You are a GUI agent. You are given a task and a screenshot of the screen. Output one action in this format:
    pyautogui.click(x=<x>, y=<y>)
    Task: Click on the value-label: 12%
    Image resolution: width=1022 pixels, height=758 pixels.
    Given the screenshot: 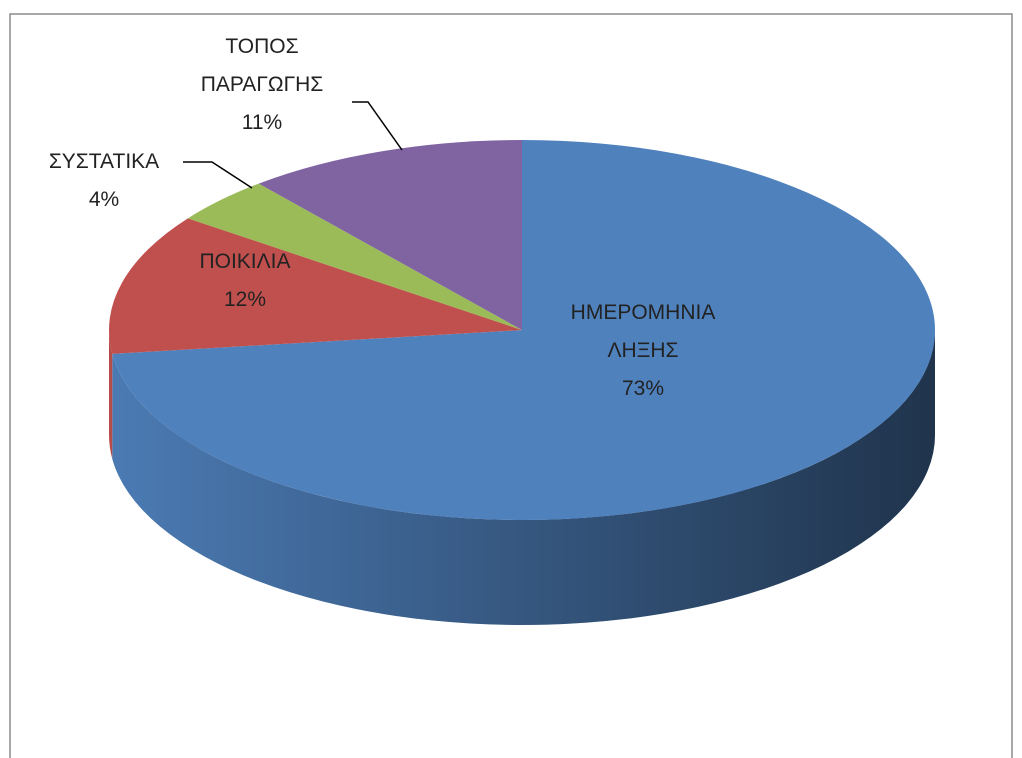 What is the action you would take?
    pyautogui.click(x=245, y=299)
    